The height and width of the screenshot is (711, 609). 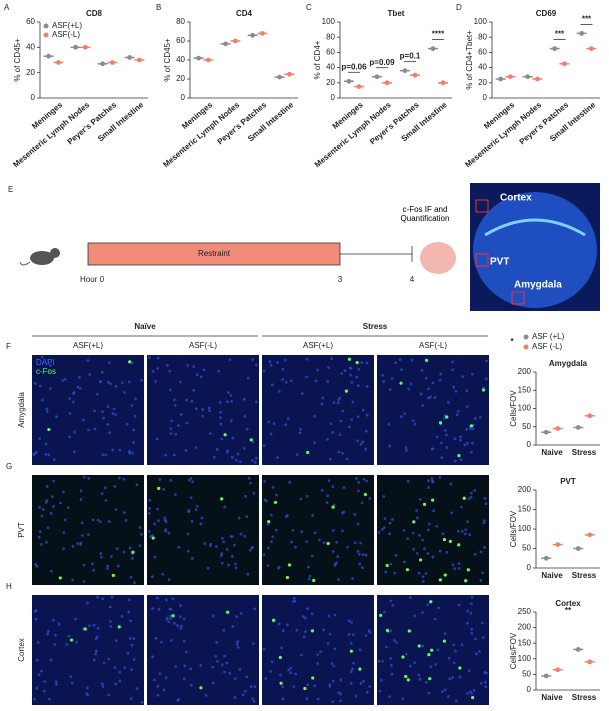 What do you see at coordinates (432, 649) in the screenshot?
I see `cells` at bounding box center [432, 649].